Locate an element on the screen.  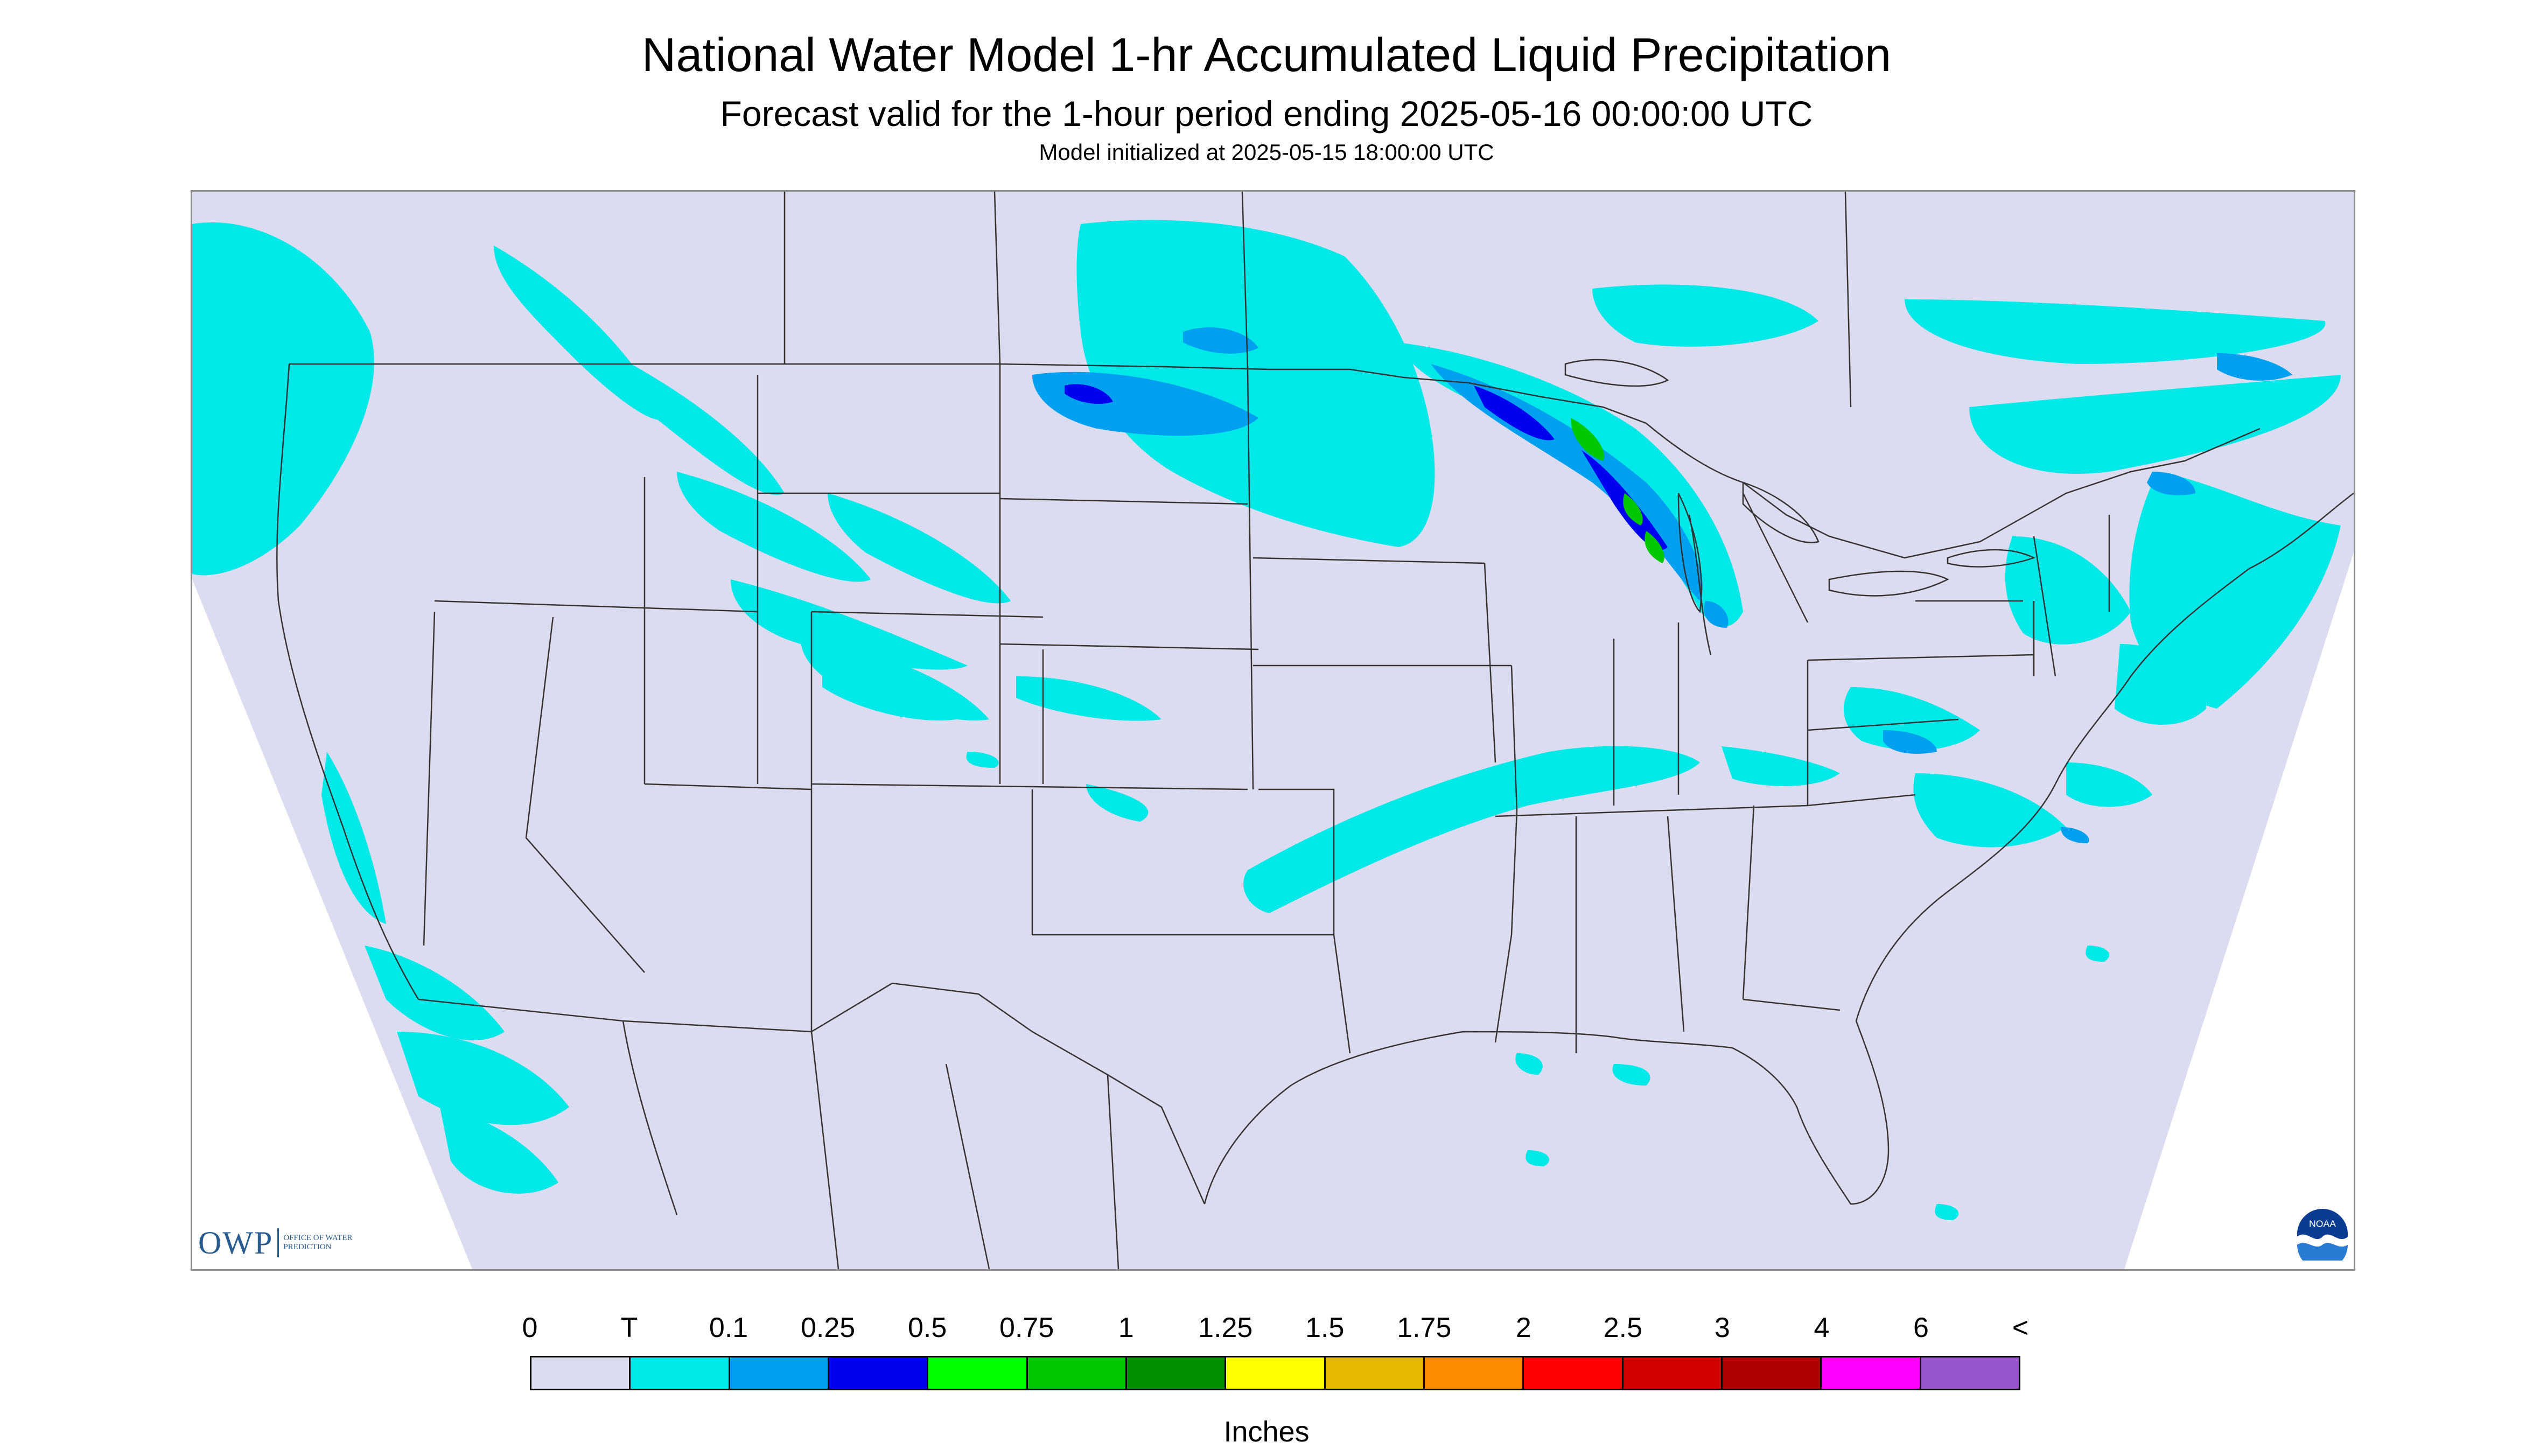
owp-logo-divider is located at coordinates (278, 1242).